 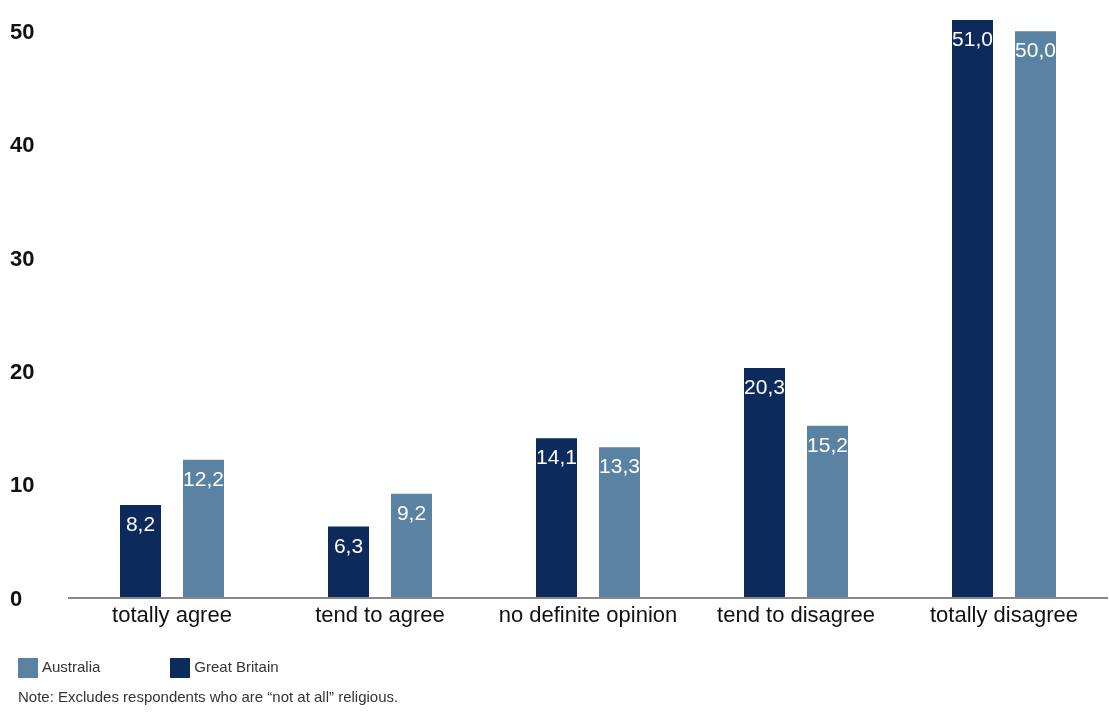 What do you see at coordinates (22, 258) in the screenshot?
I see `y-tick-label: 30` at bounding box center [22, 258].